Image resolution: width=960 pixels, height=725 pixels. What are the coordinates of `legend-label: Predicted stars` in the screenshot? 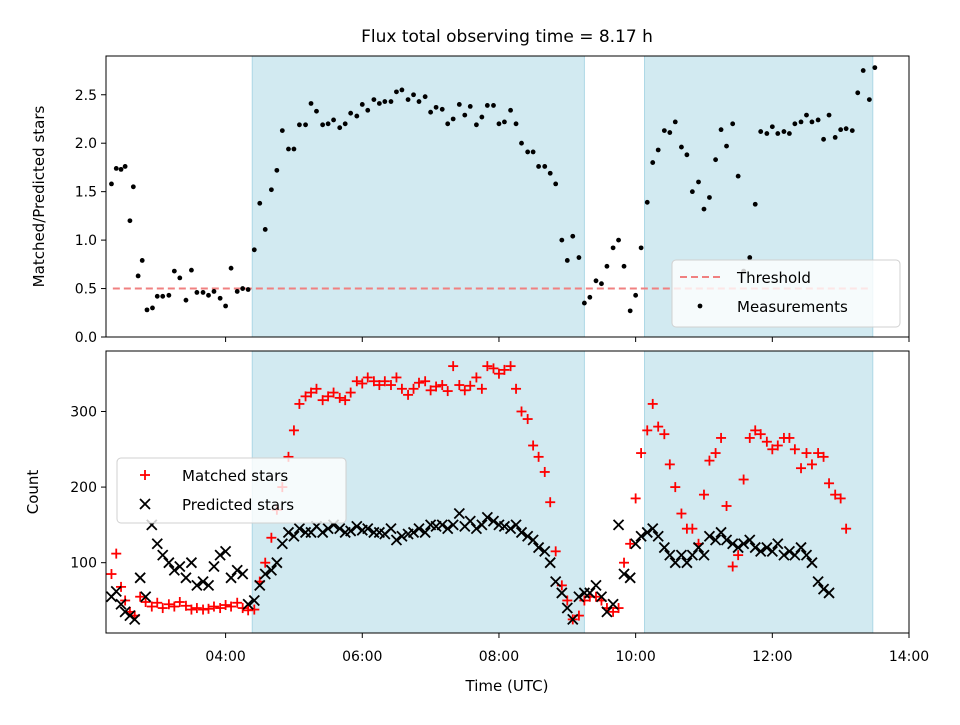 It's located at (238, 505).